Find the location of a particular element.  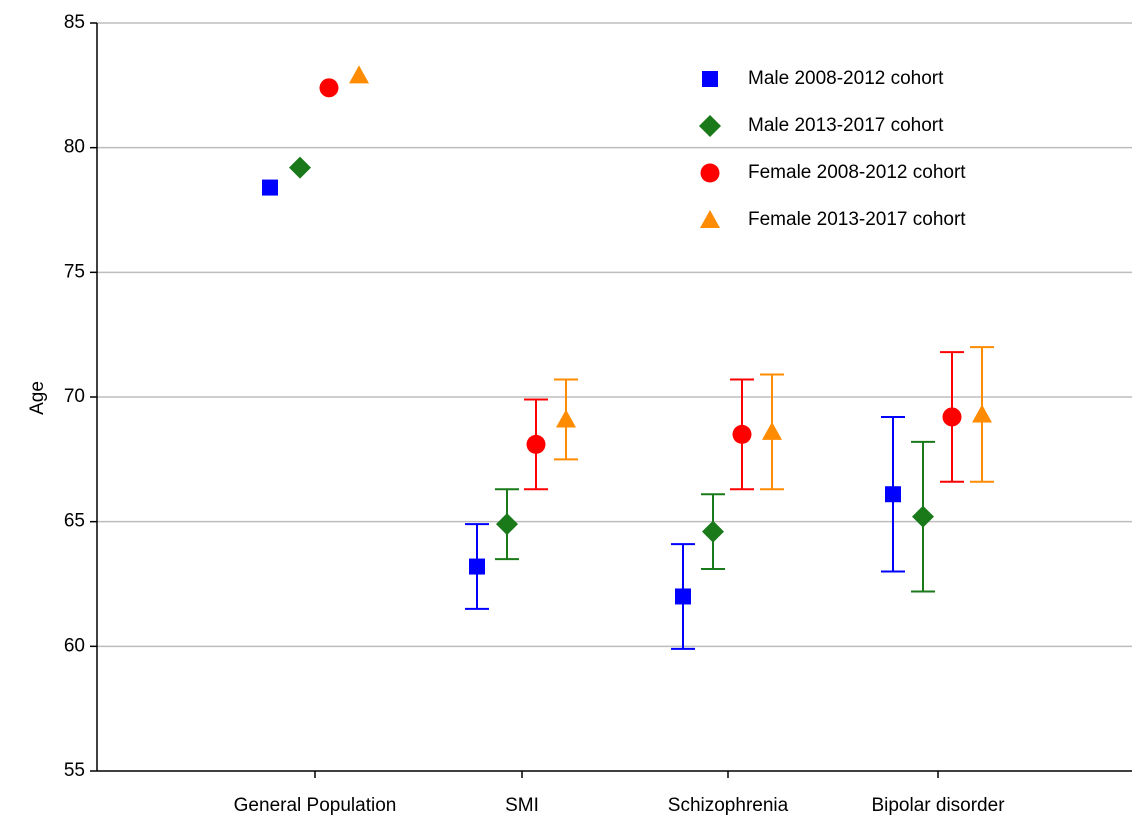

y-tick-labels: 55 60 65 70 75 80 85 is located at coordinates (74, 396).